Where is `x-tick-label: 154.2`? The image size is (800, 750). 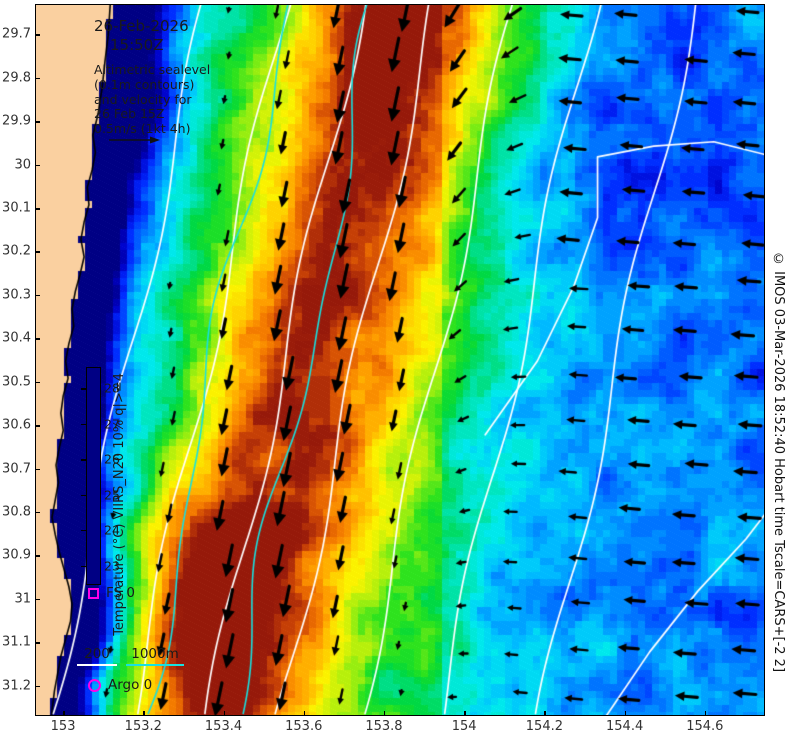 x-tick-label: 154.2 is located at coordinates (544, 726).